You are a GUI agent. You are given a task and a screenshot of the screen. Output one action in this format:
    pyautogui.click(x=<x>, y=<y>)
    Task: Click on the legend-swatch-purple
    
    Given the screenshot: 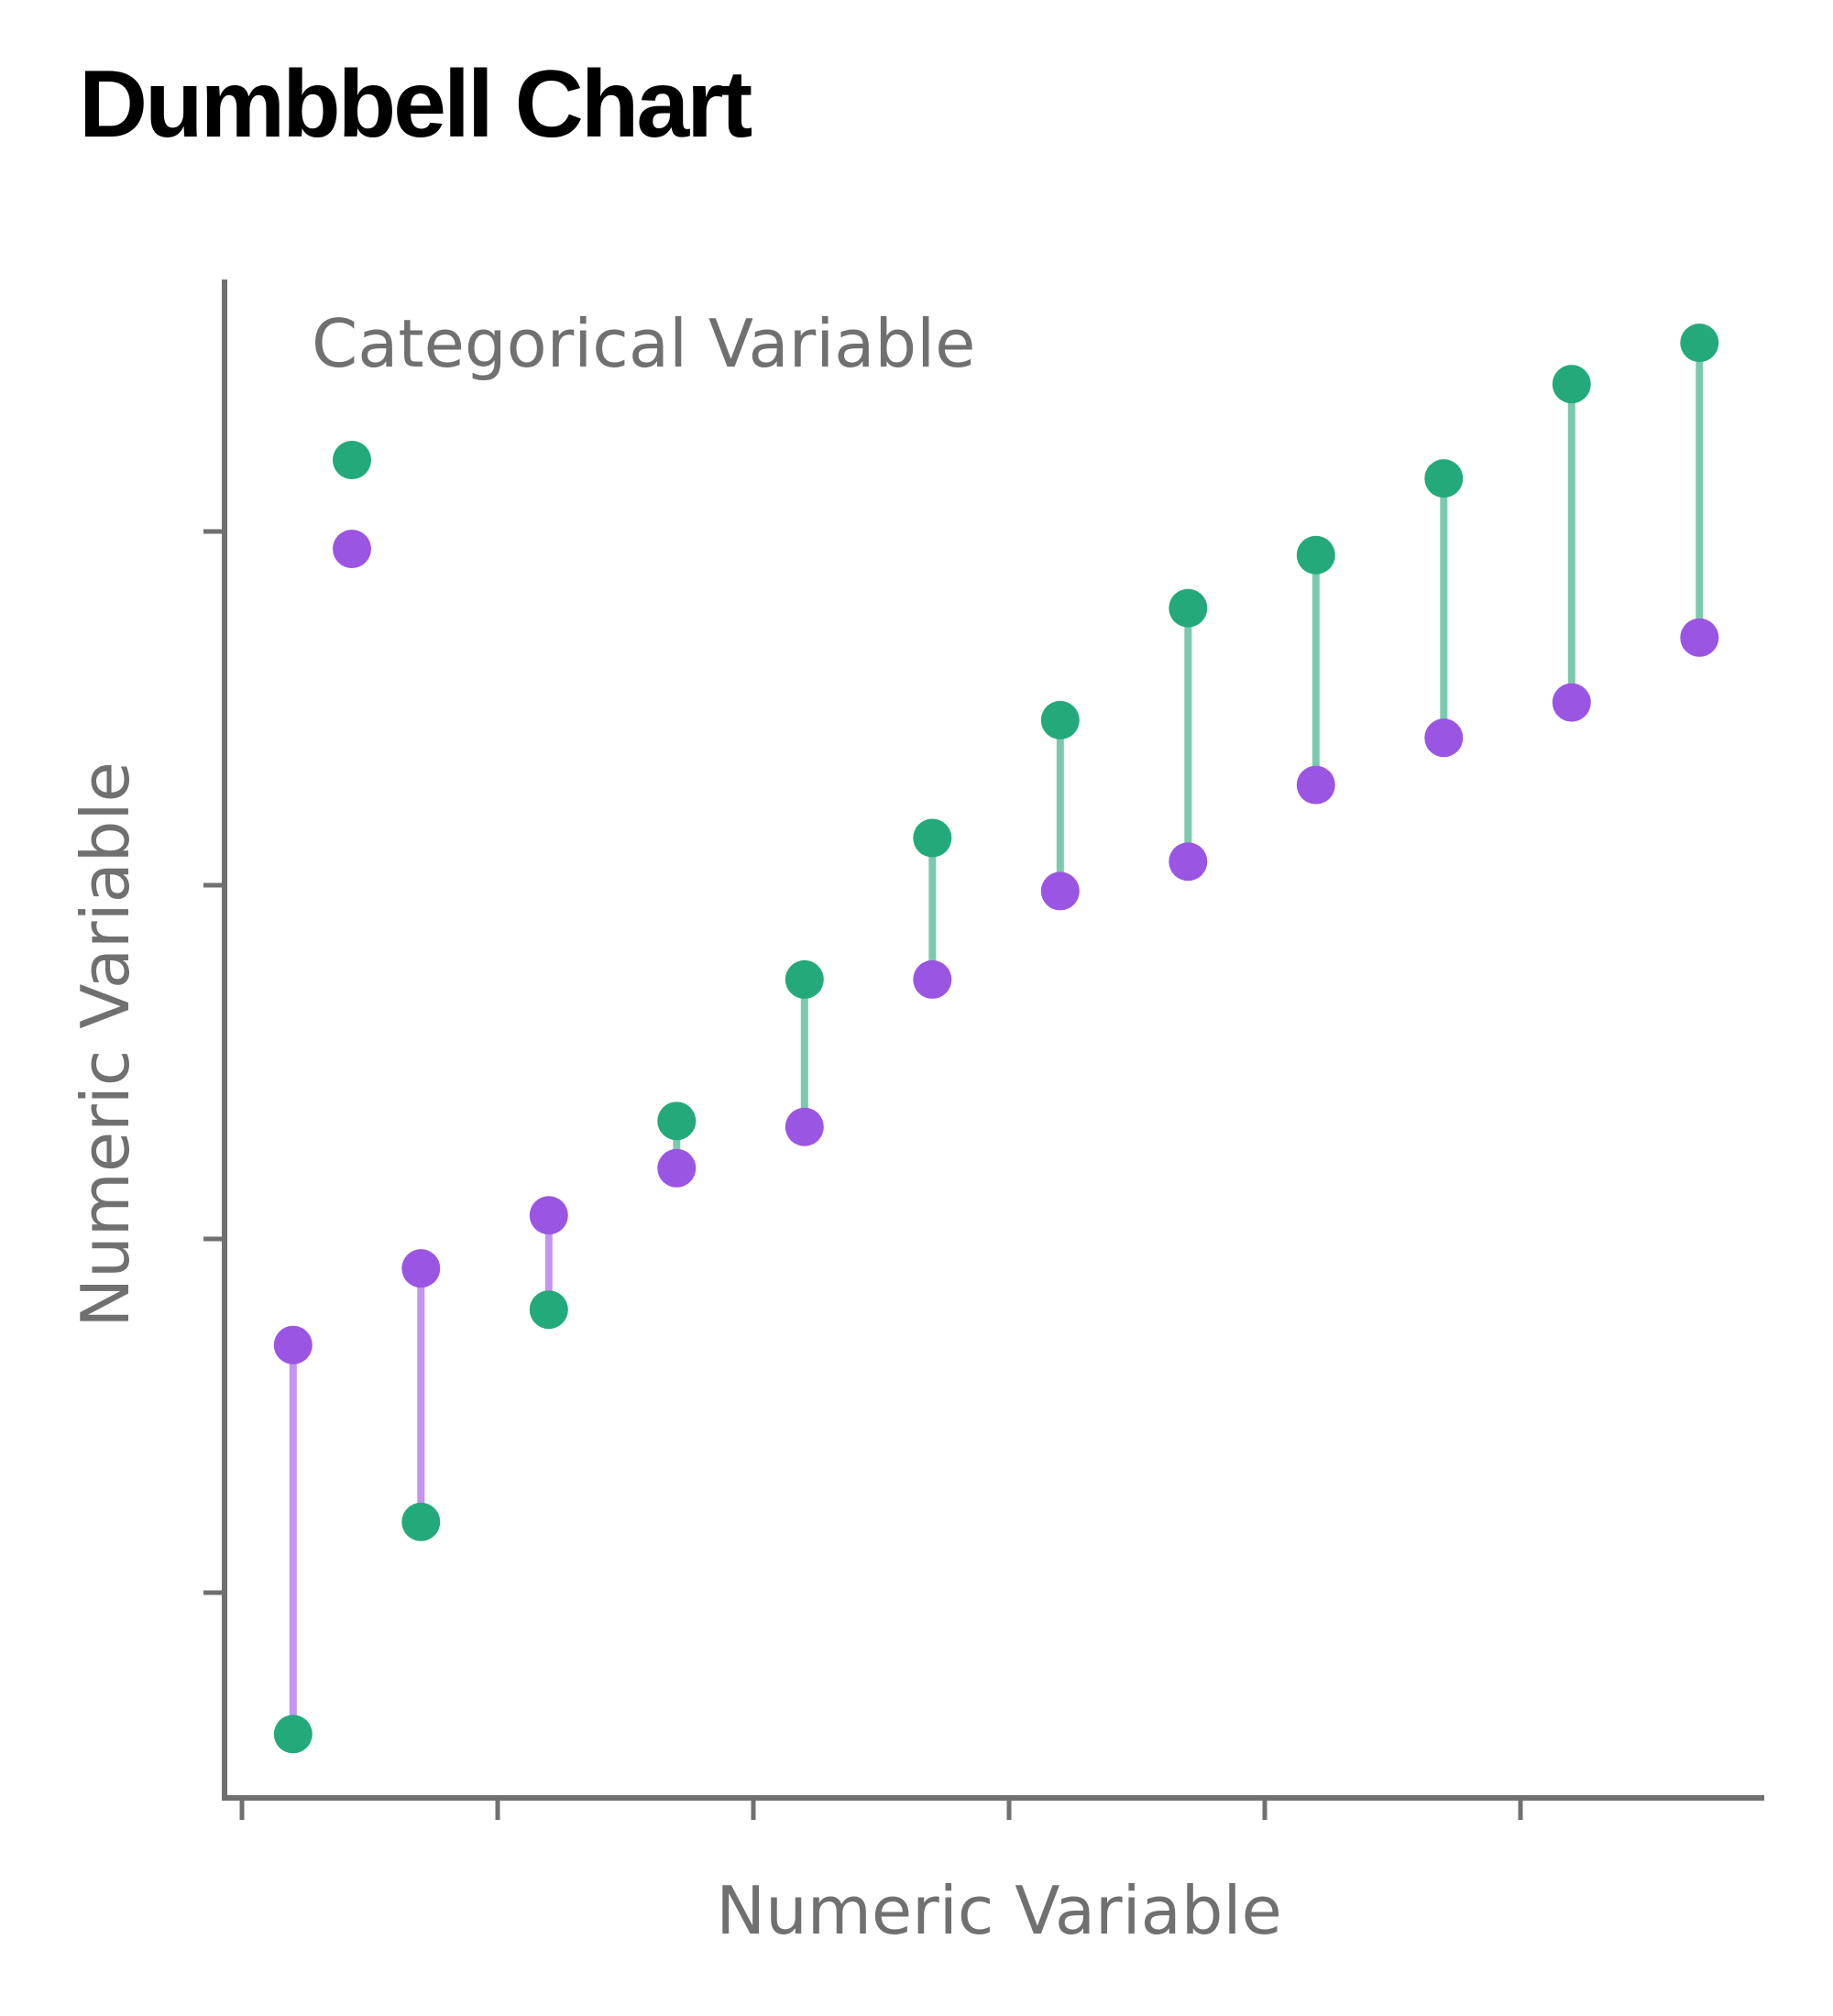 What is the action you would take?
    pyautogui.click(x=352, y=549)
    